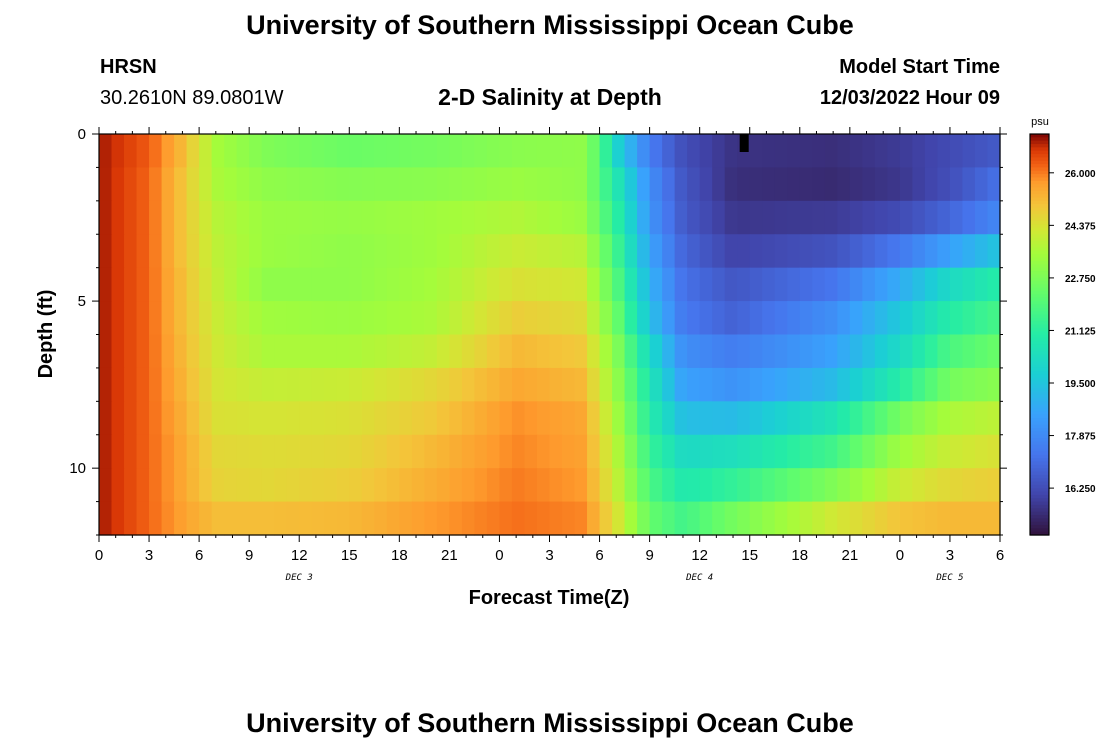  What do you see at coordinates (1080, 331) in the screenshot?
I see `colorbar-label: 21.125` at bounding box center [1080, 331].